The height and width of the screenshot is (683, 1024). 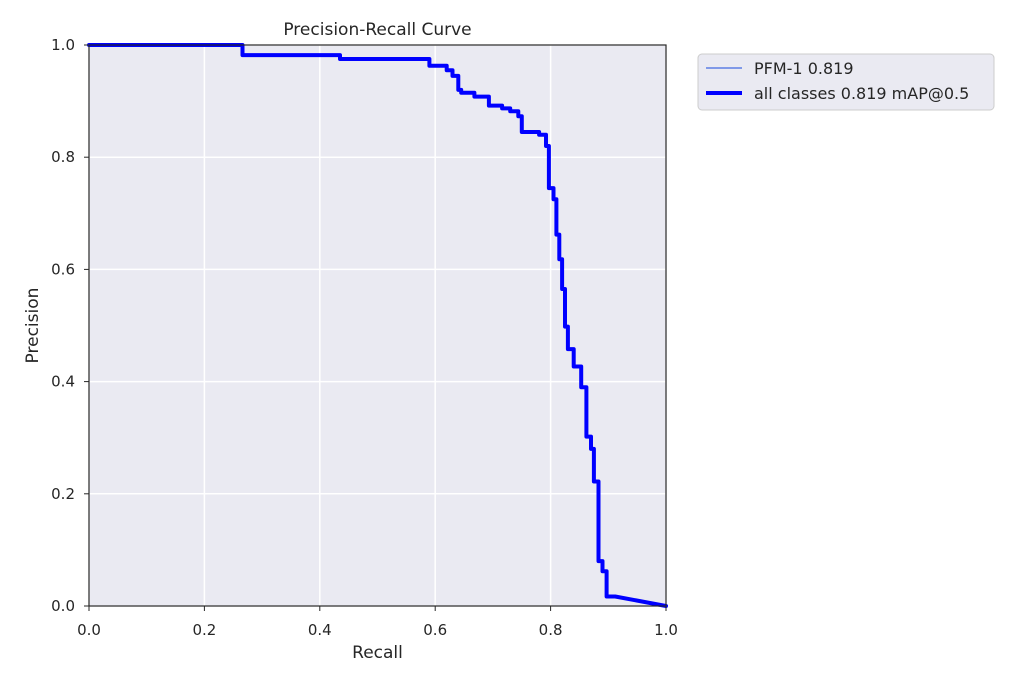 What do you see at coordinates (63, 382) in the screenshot?
I see `y-tick-label: 0.4` at bounding box center [63, 382].